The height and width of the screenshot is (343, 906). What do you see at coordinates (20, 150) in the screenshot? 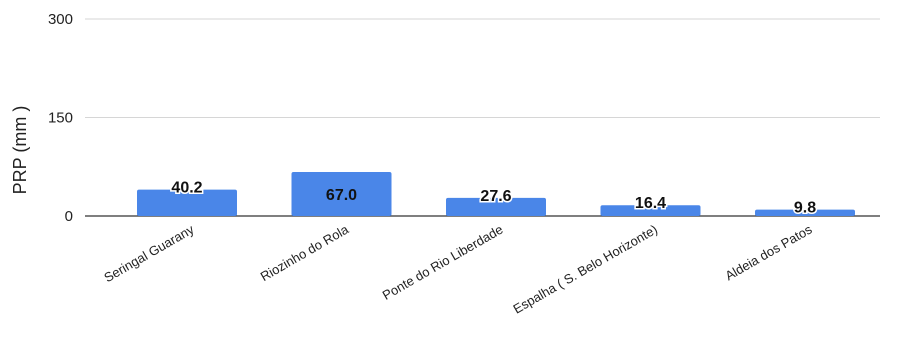
I see `y-axis-title: PRP (mm )` at bounding box center [20, 150].